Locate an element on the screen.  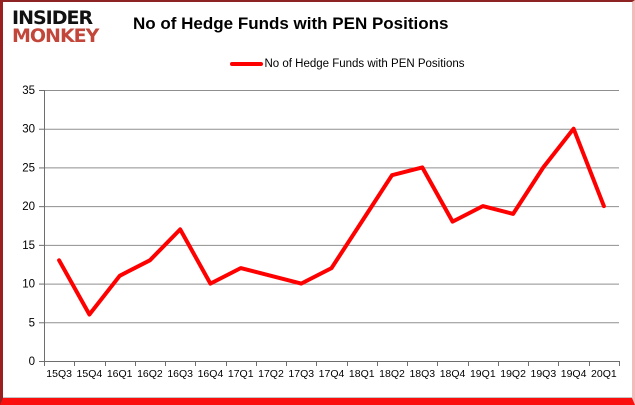
x-tick-label: 17Q3 is located at coordinates (301, 374).